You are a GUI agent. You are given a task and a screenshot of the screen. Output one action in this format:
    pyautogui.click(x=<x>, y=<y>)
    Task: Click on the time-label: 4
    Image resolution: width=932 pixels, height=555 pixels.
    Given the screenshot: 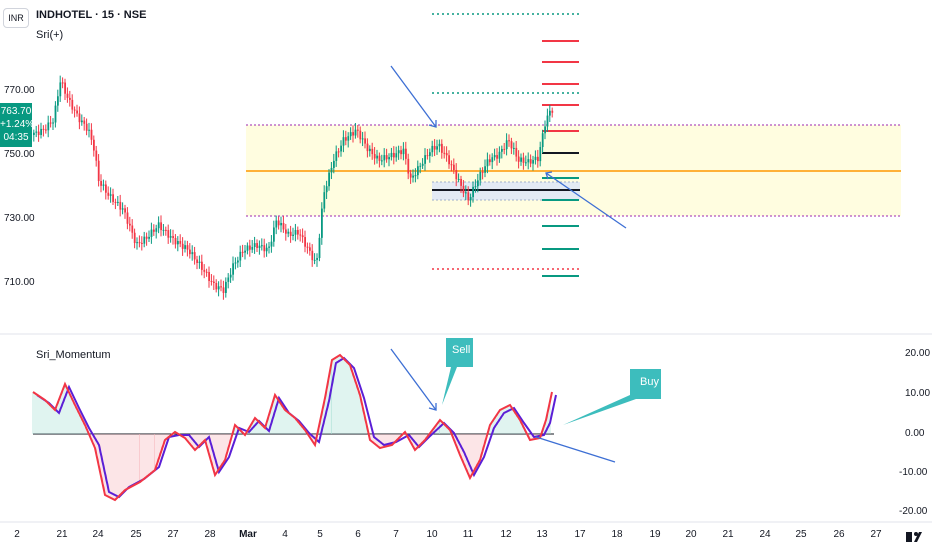 What is the action you would take?
    pyautogui.click(x=285, y=534)
    